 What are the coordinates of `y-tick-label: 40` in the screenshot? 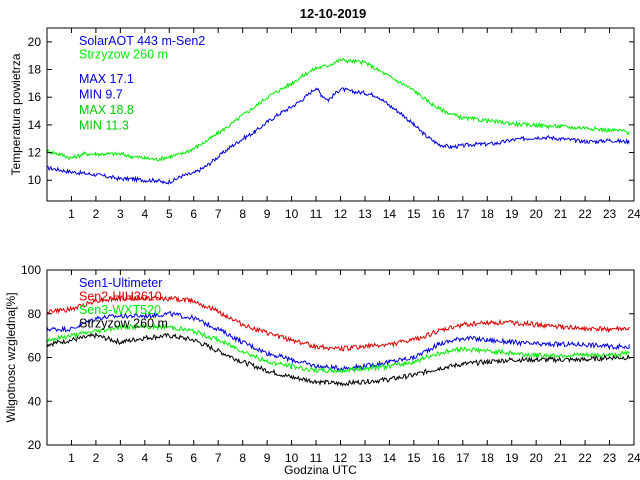 It's located at (35, 401).